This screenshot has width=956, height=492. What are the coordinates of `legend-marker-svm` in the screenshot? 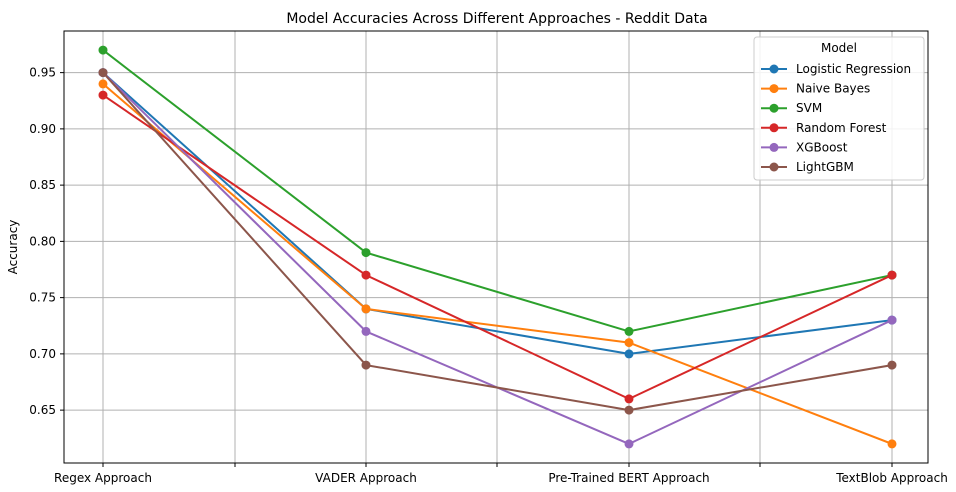 It's located at (774, 108).